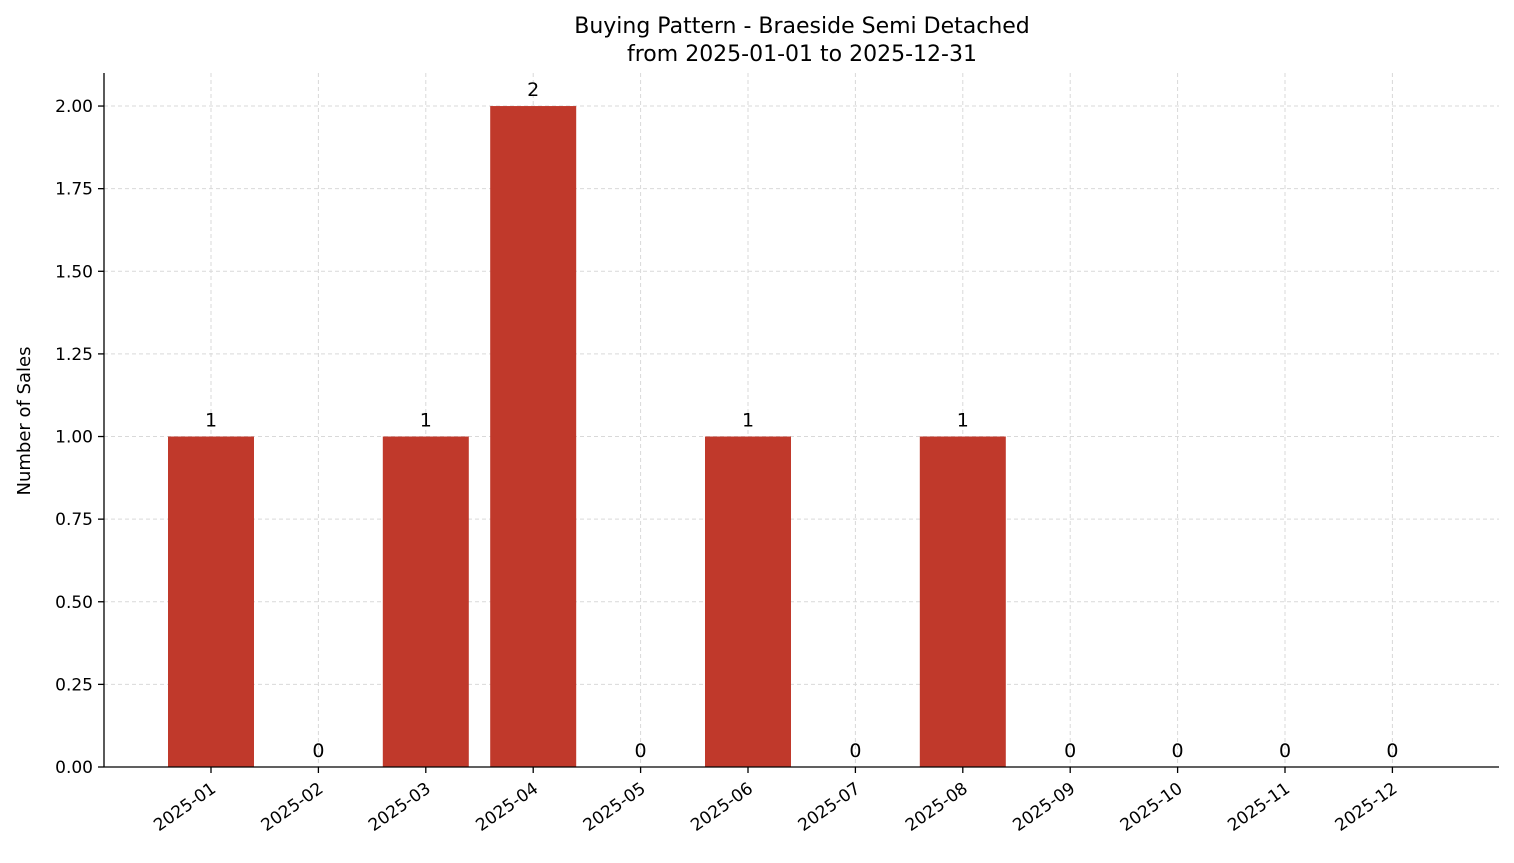  What do you see at coordinates (1152, 807) in the screenshot?
I see `x-tick-label: 2025-10` at bounding box center [1152, 807].